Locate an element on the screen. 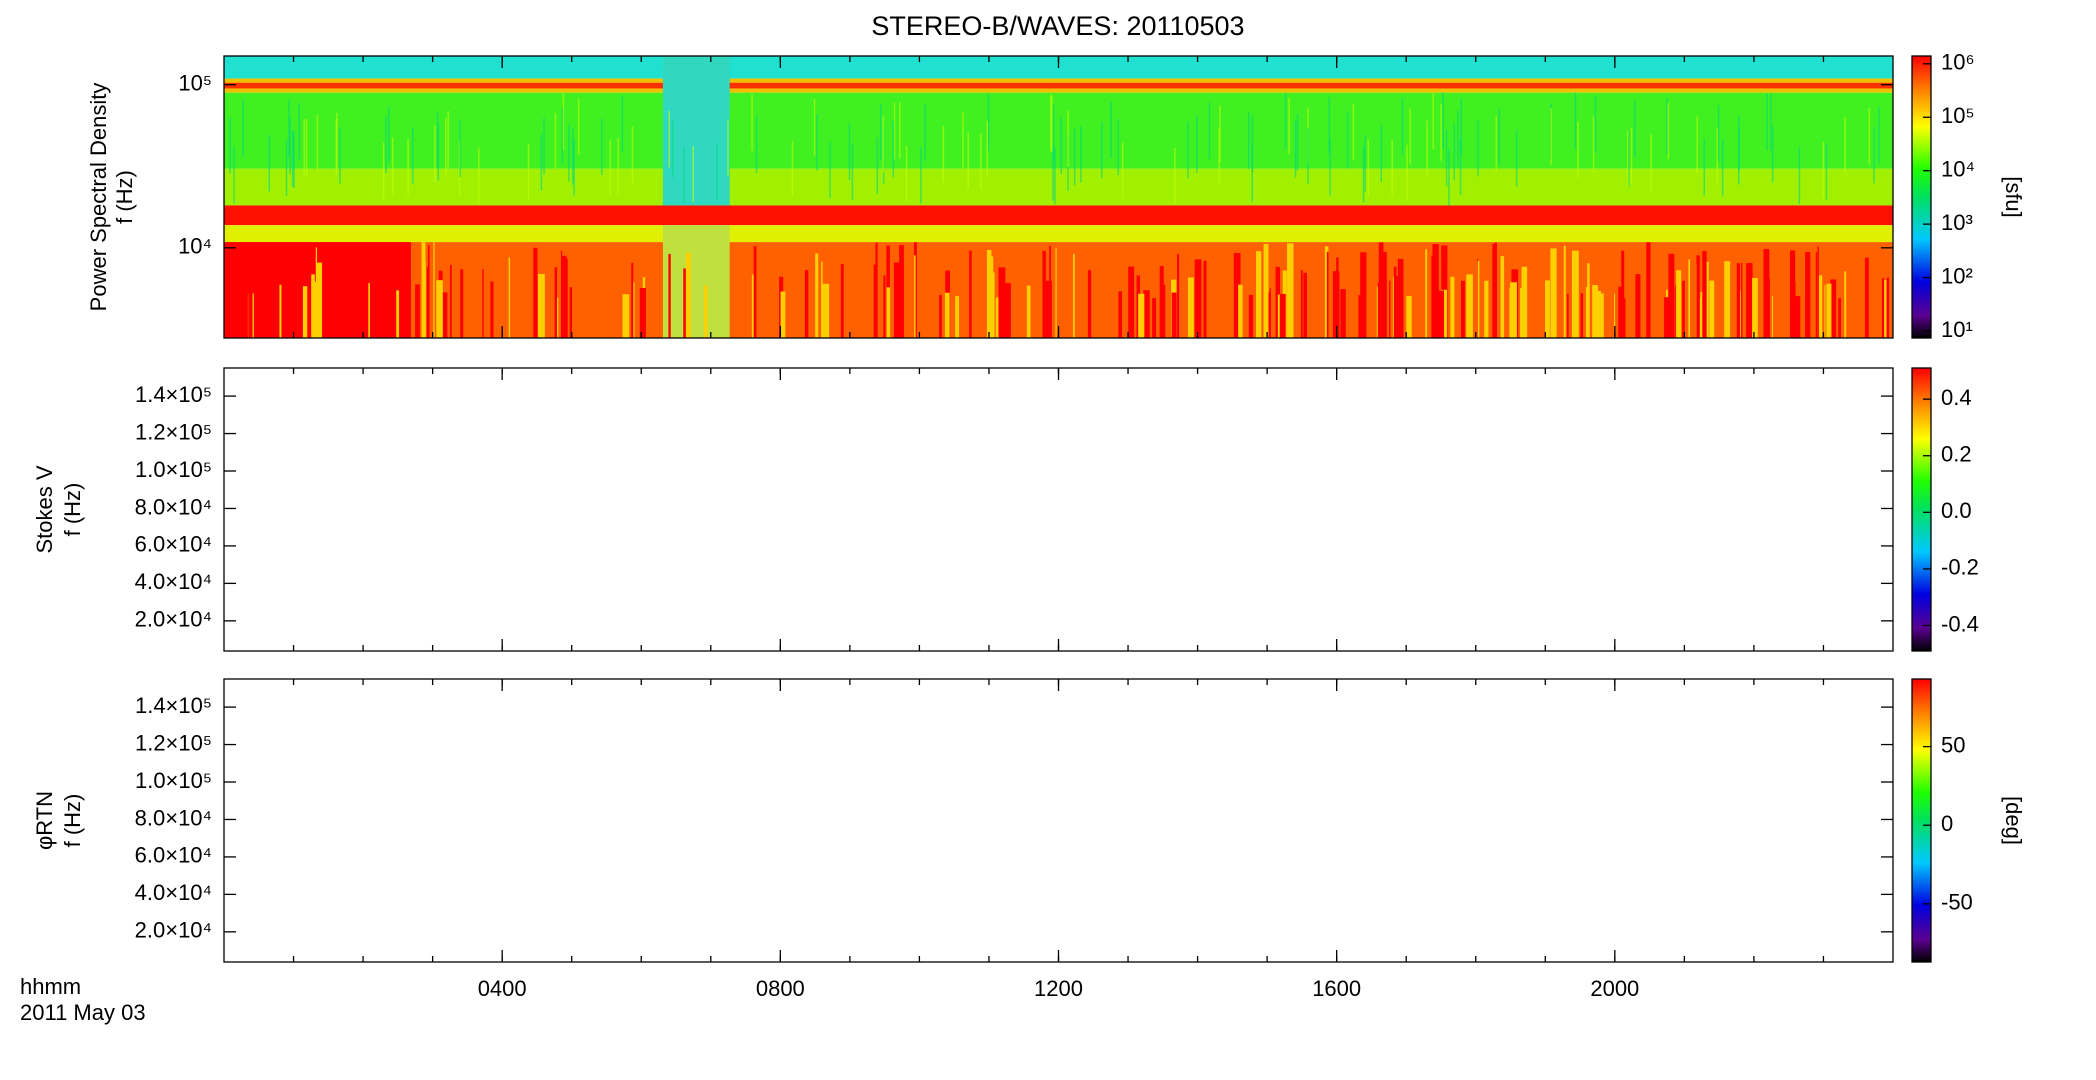  y-tick-label: 10⁴ is located at coordinates (195, 246).